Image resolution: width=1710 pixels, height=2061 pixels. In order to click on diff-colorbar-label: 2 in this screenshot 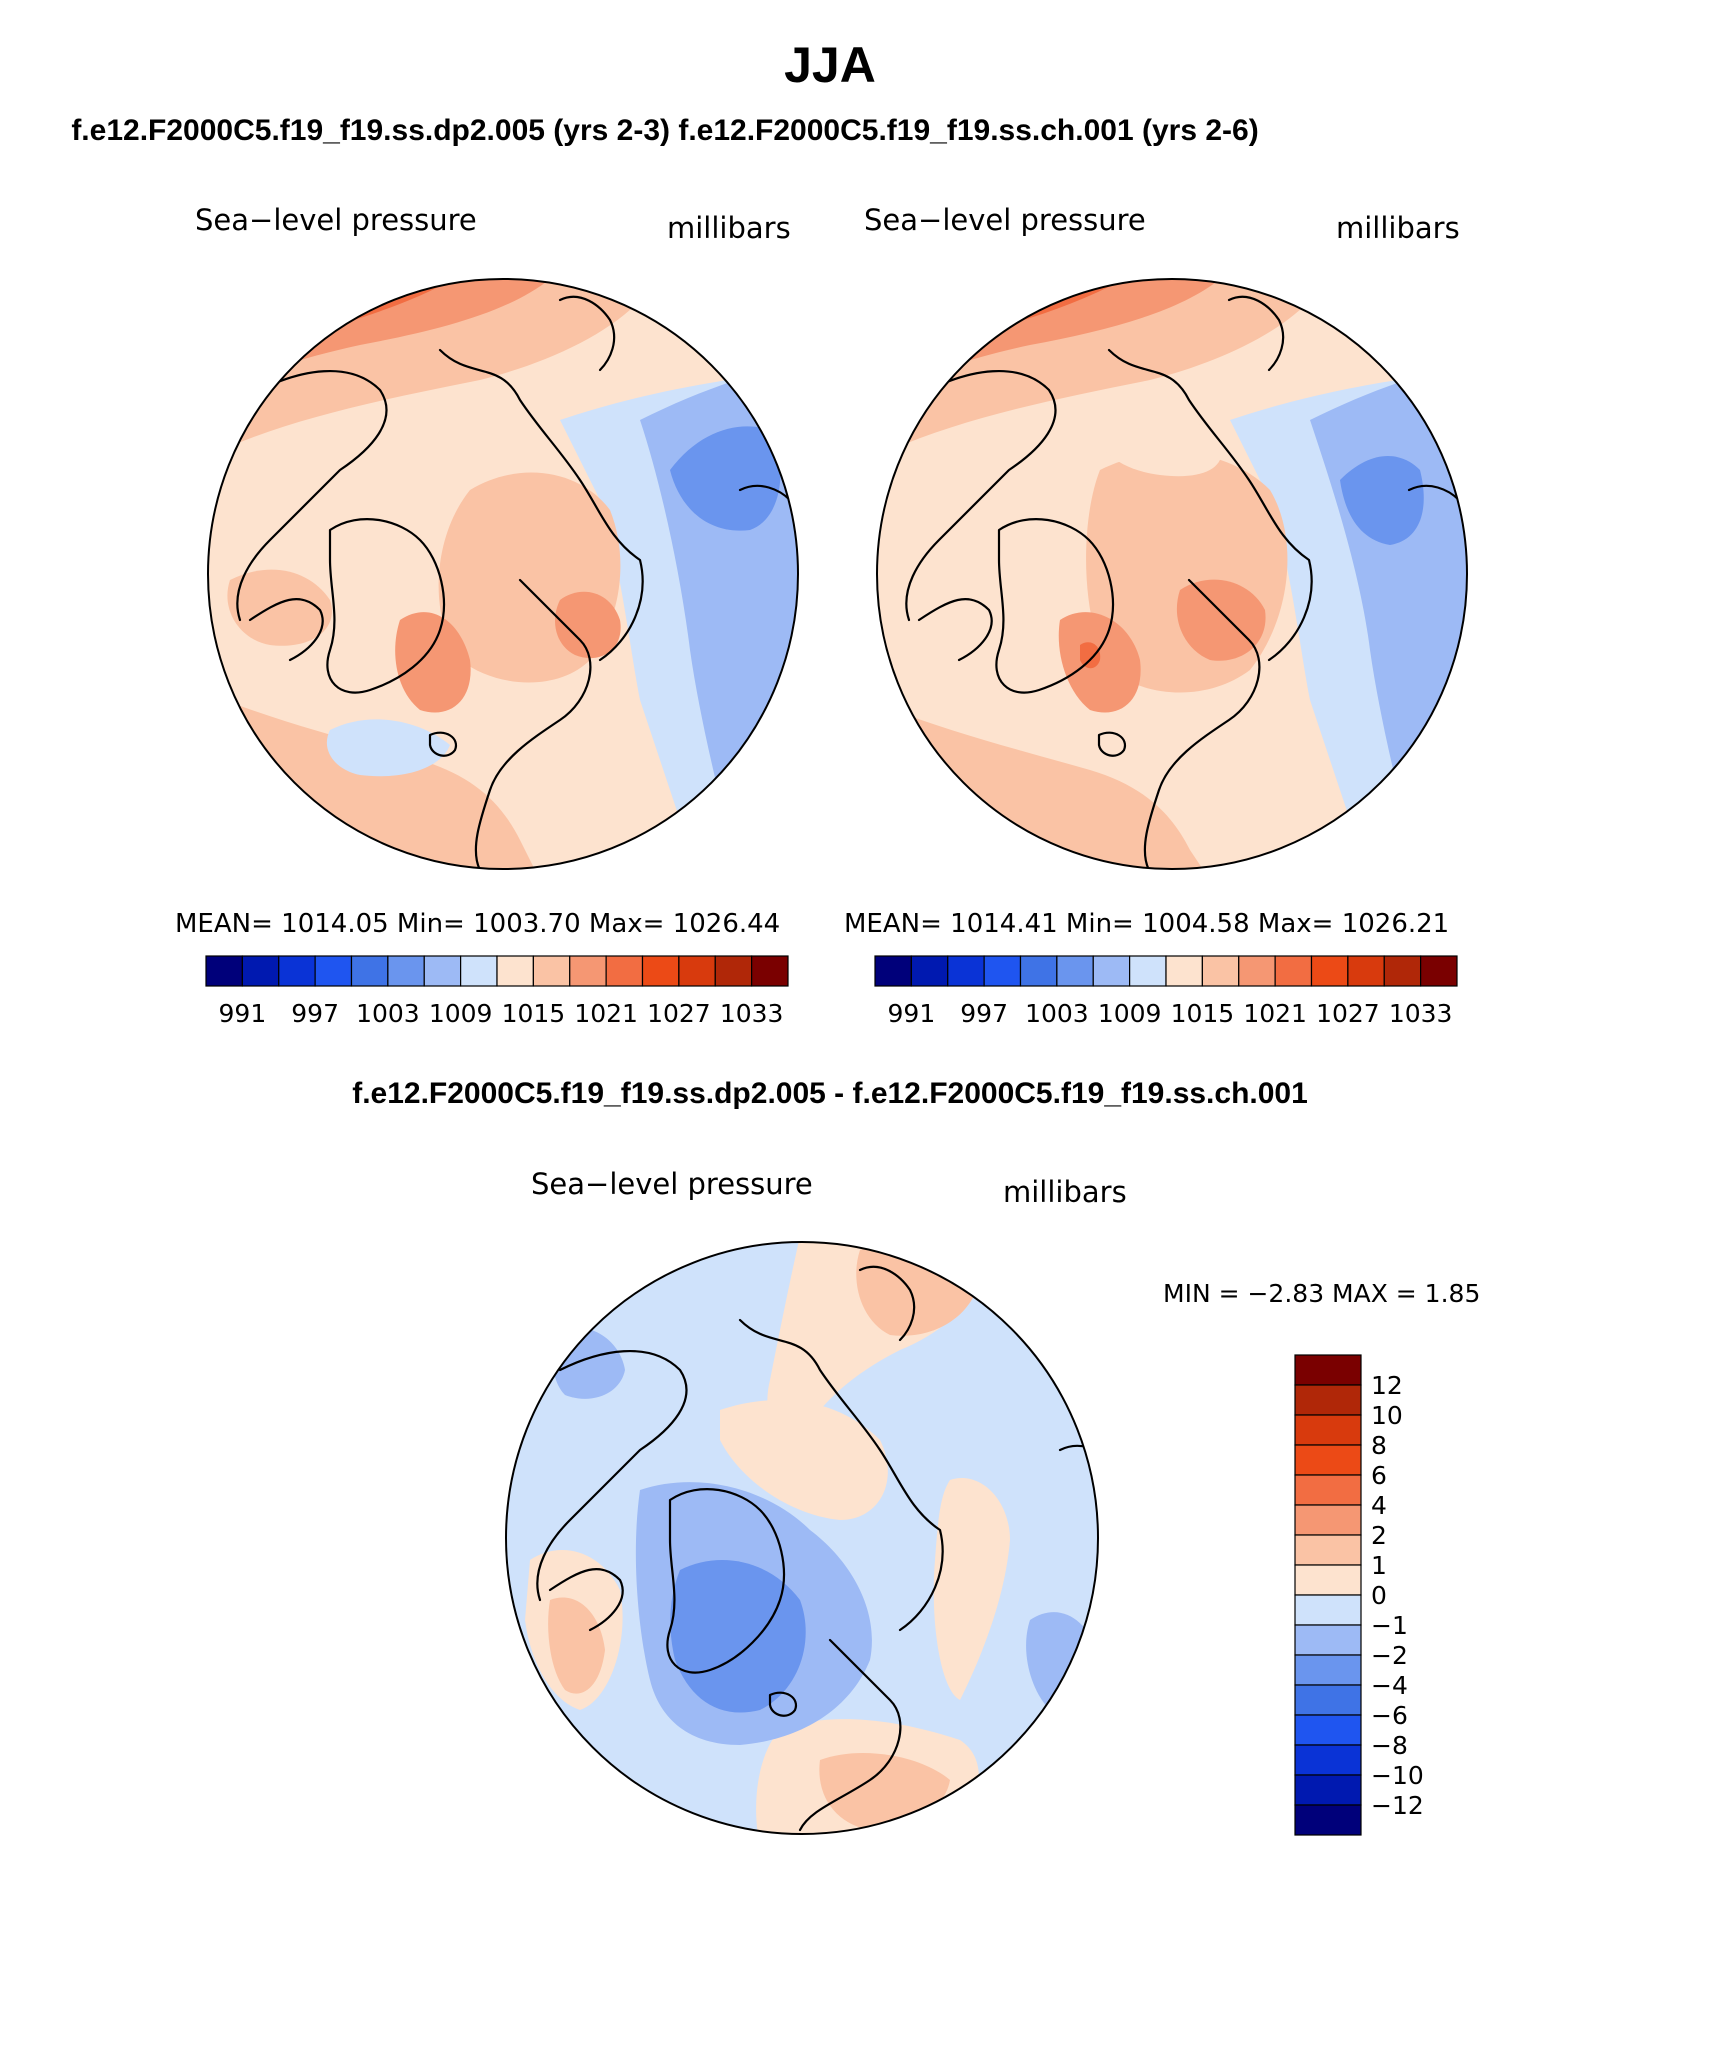, I will do `click(1379, 1535)`.